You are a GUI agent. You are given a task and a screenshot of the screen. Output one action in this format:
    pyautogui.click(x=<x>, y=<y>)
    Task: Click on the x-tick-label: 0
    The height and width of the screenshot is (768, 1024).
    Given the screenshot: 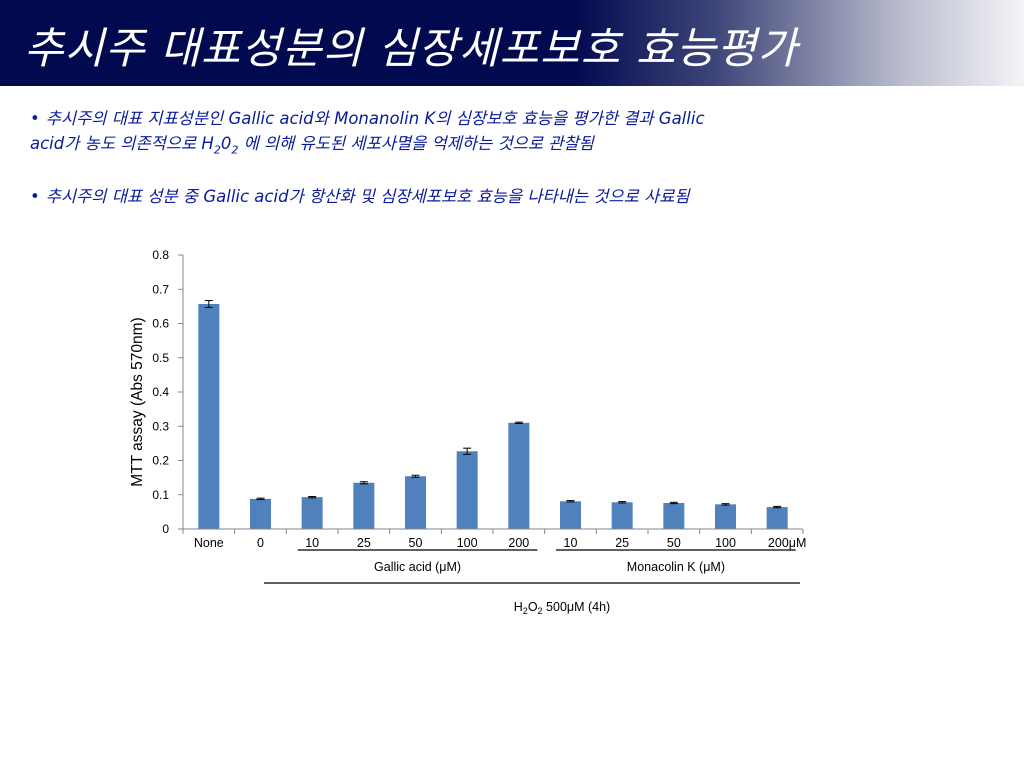 What is the action you would take?
    pyautogui.click(x=260, y=543)
    